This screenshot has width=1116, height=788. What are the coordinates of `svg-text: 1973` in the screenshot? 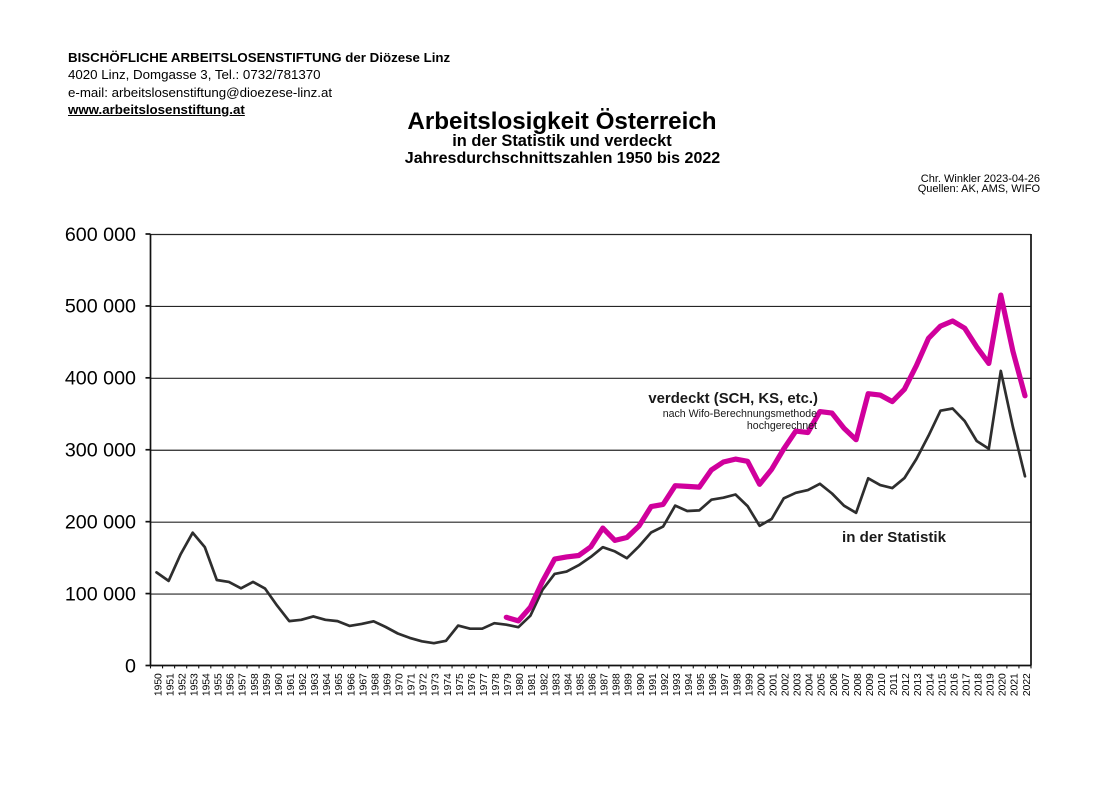 It's located at (436, 684).